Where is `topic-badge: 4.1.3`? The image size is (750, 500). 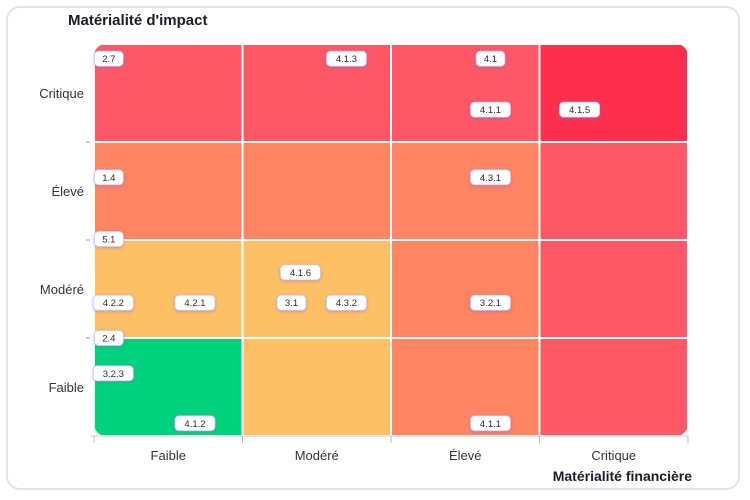 topic-badge: 4.1.3 is located at coordinates (346, 58).